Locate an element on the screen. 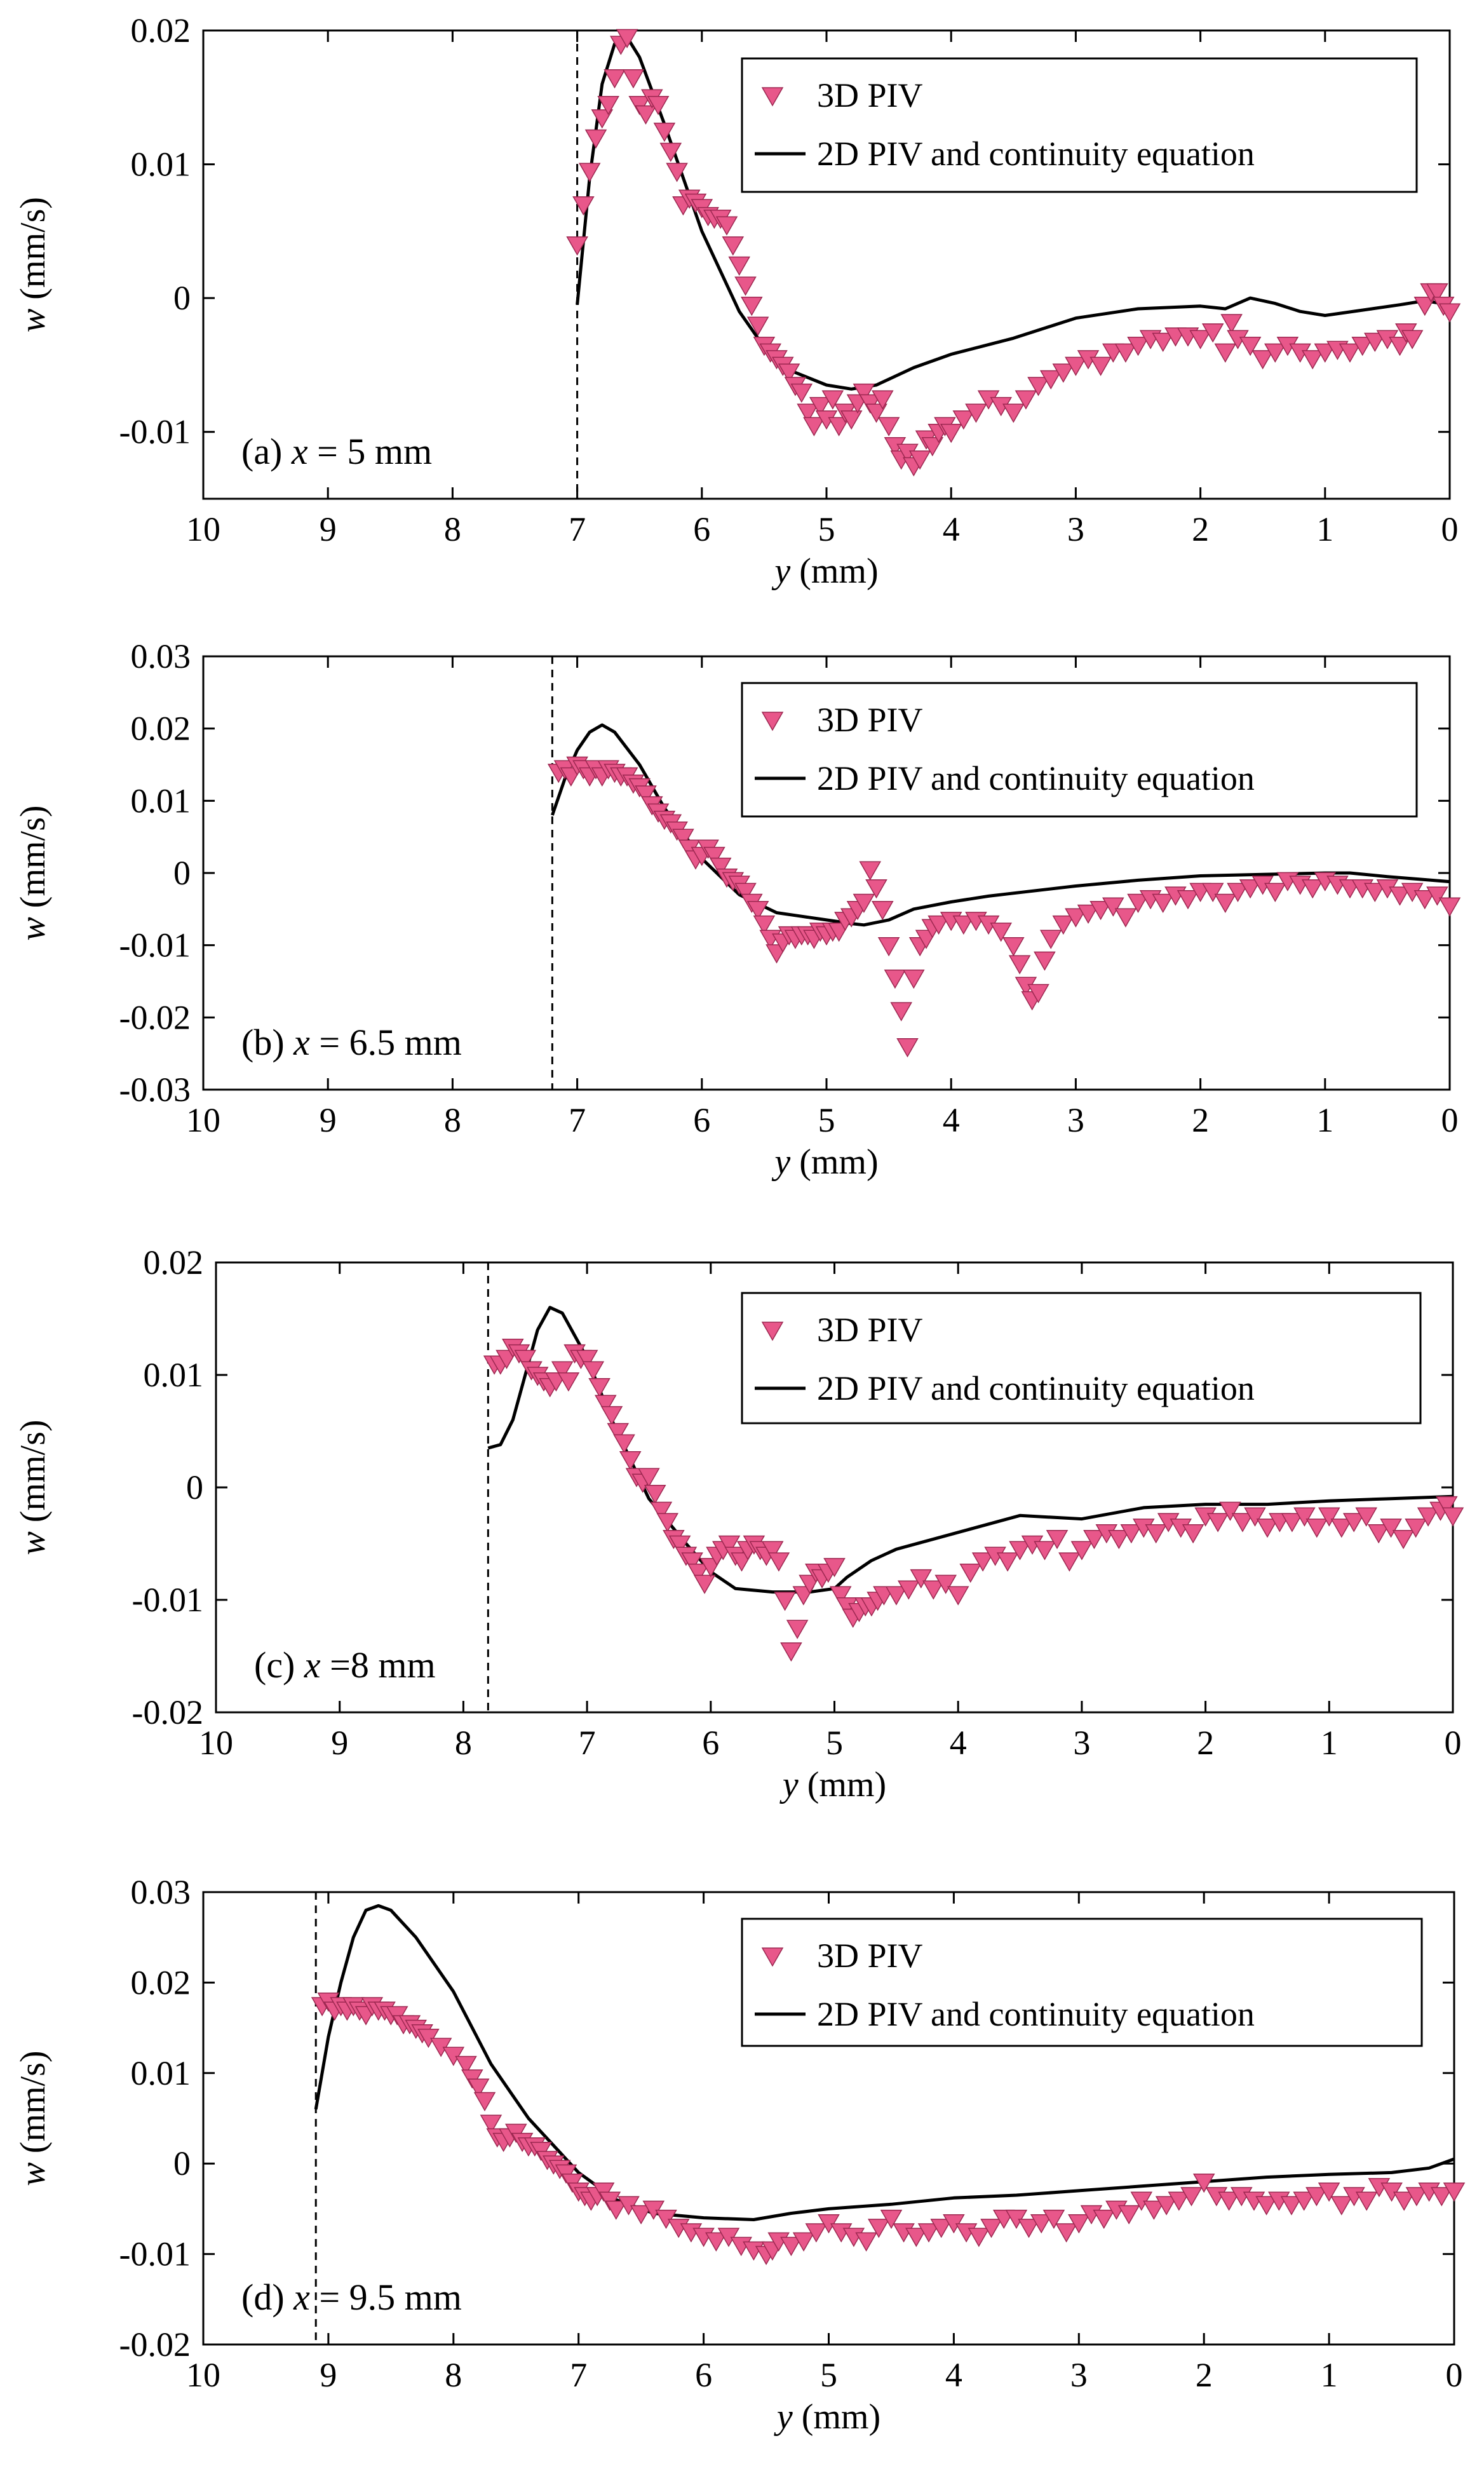  legend-label-3d-piv: 3D PIV is located at coordinates (870, 1330).